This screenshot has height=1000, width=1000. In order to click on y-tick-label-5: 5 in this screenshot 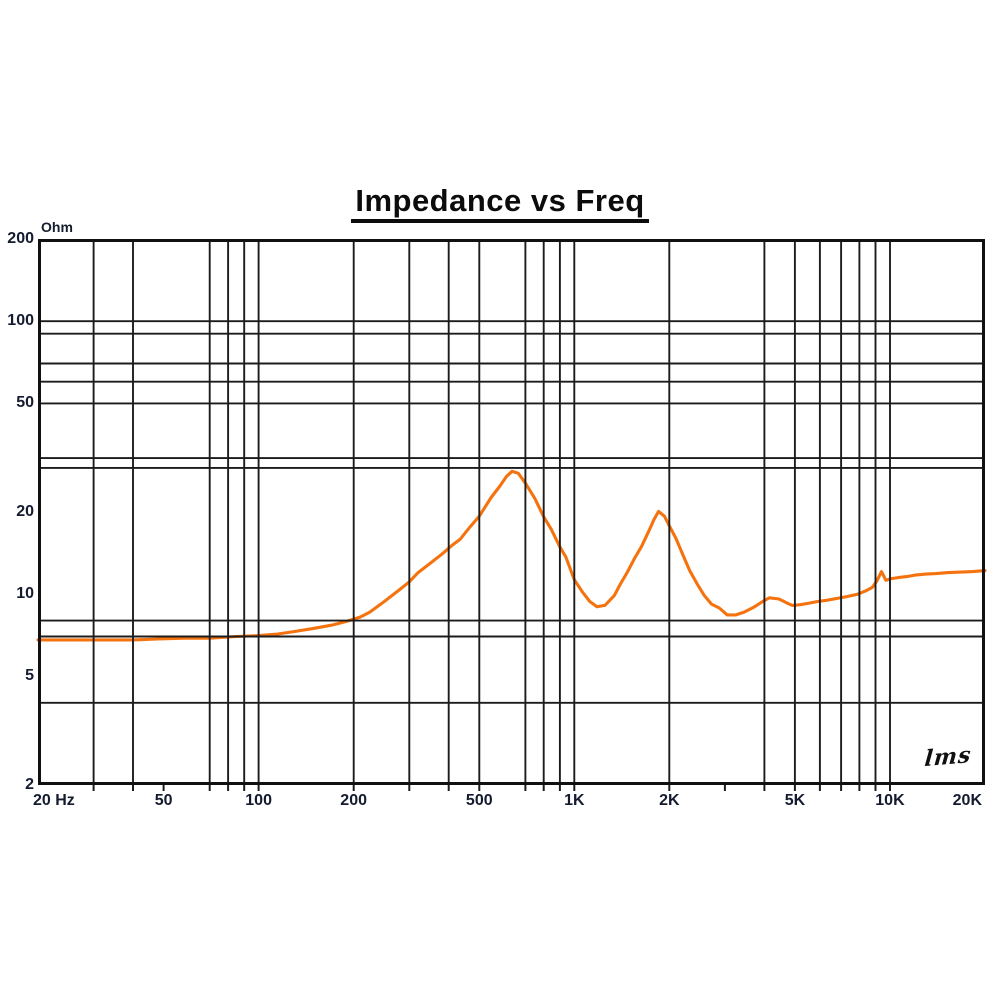, I will do `click(29, 676)`.